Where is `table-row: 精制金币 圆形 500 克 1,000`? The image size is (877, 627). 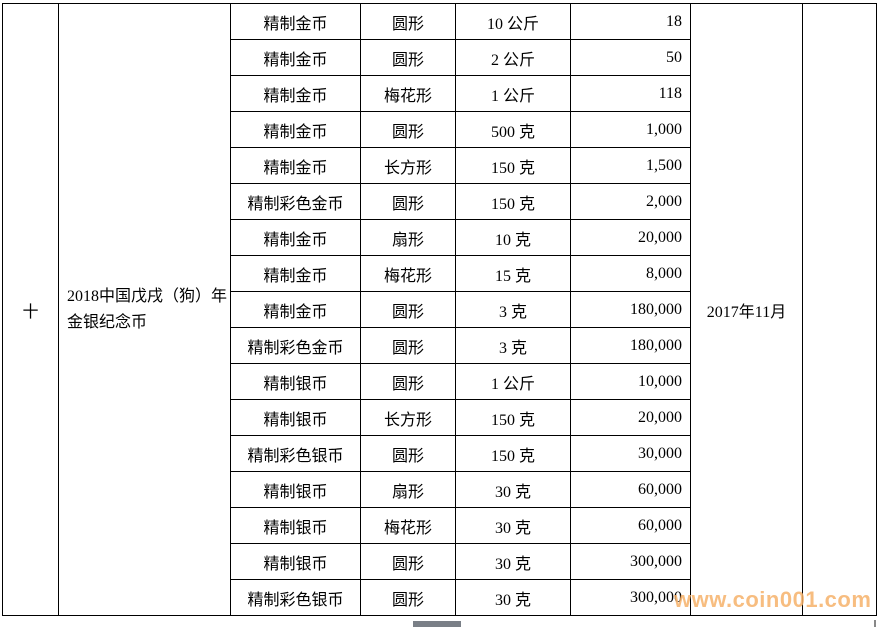
table-row: 精制金币 圆形 500 克 1,000 is located at coordinates (440, 129).